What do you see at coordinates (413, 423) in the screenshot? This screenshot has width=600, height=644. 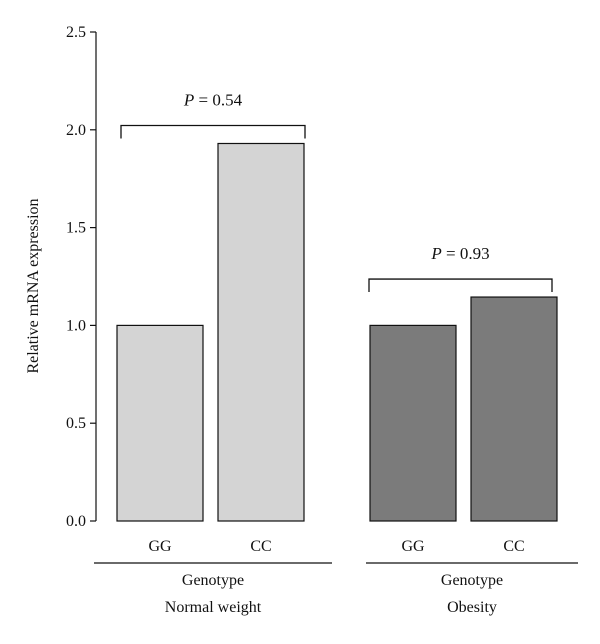 I see `bar-gg-obesity` at bounding box center [413, 423].